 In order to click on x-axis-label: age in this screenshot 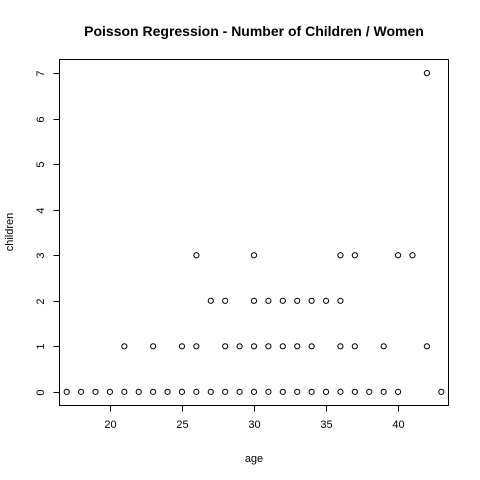, I will do `click(254, 459)`.